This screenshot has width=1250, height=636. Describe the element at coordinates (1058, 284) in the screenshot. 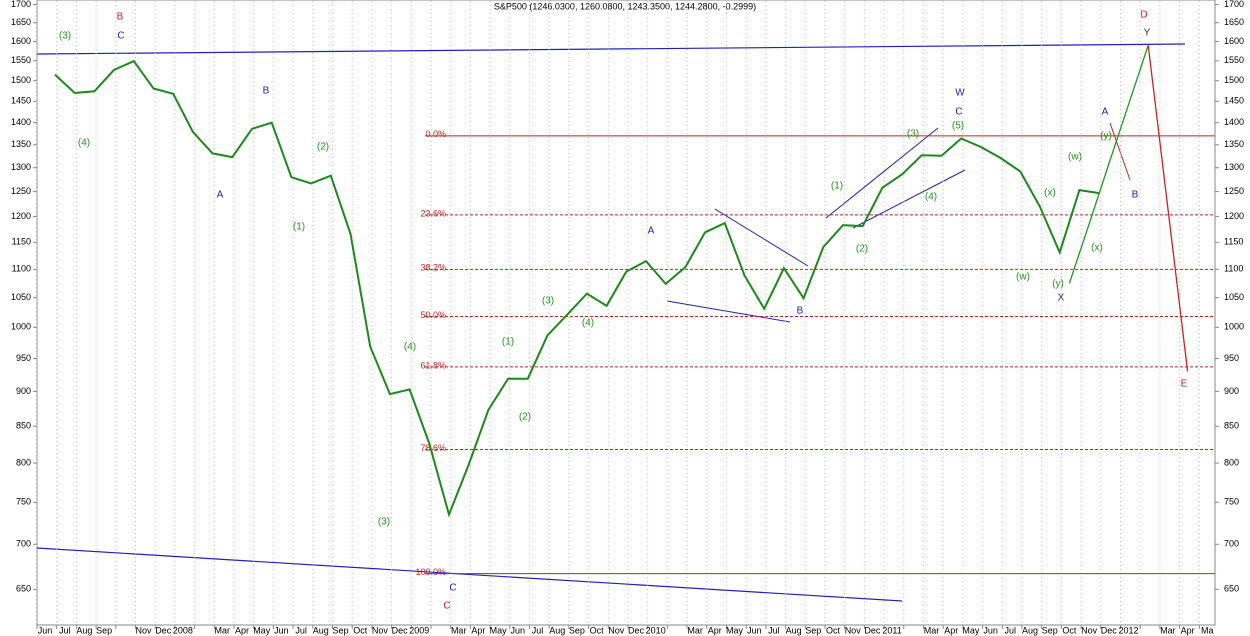

I see `wave-label: (y)` at that location.